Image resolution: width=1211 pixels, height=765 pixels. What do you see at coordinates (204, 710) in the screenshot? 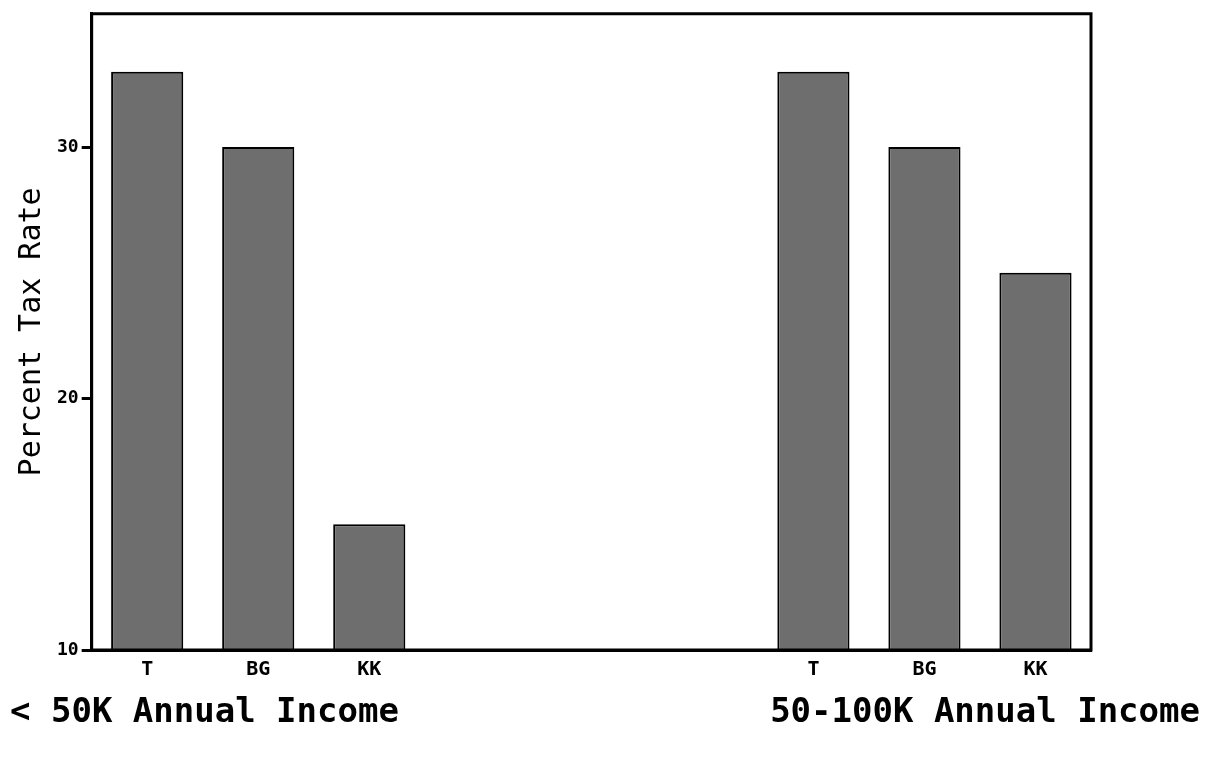
I see `text: < 50K Annual Income` at bounding box center [204, 710].